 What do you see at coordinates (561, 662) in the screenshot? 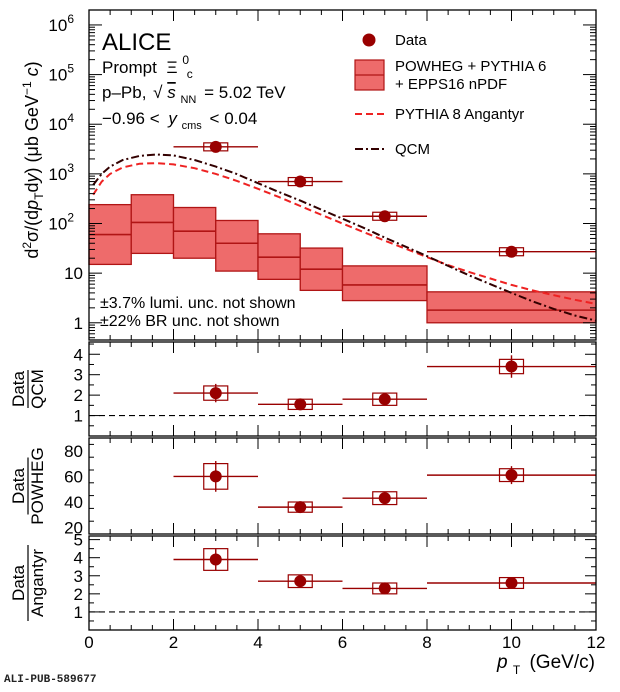
I see `x-axis-unit: (GeV/c)` at bounding box center [561, 662].